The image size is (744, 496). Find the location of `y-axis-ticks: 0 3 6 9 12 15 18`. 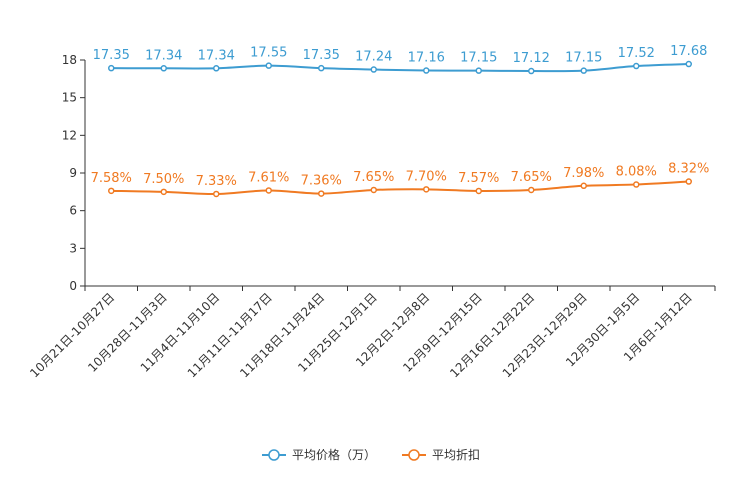

y-axis-ticks: 0 3 6 9 12 15 18 is located at coordinates (73, 173).